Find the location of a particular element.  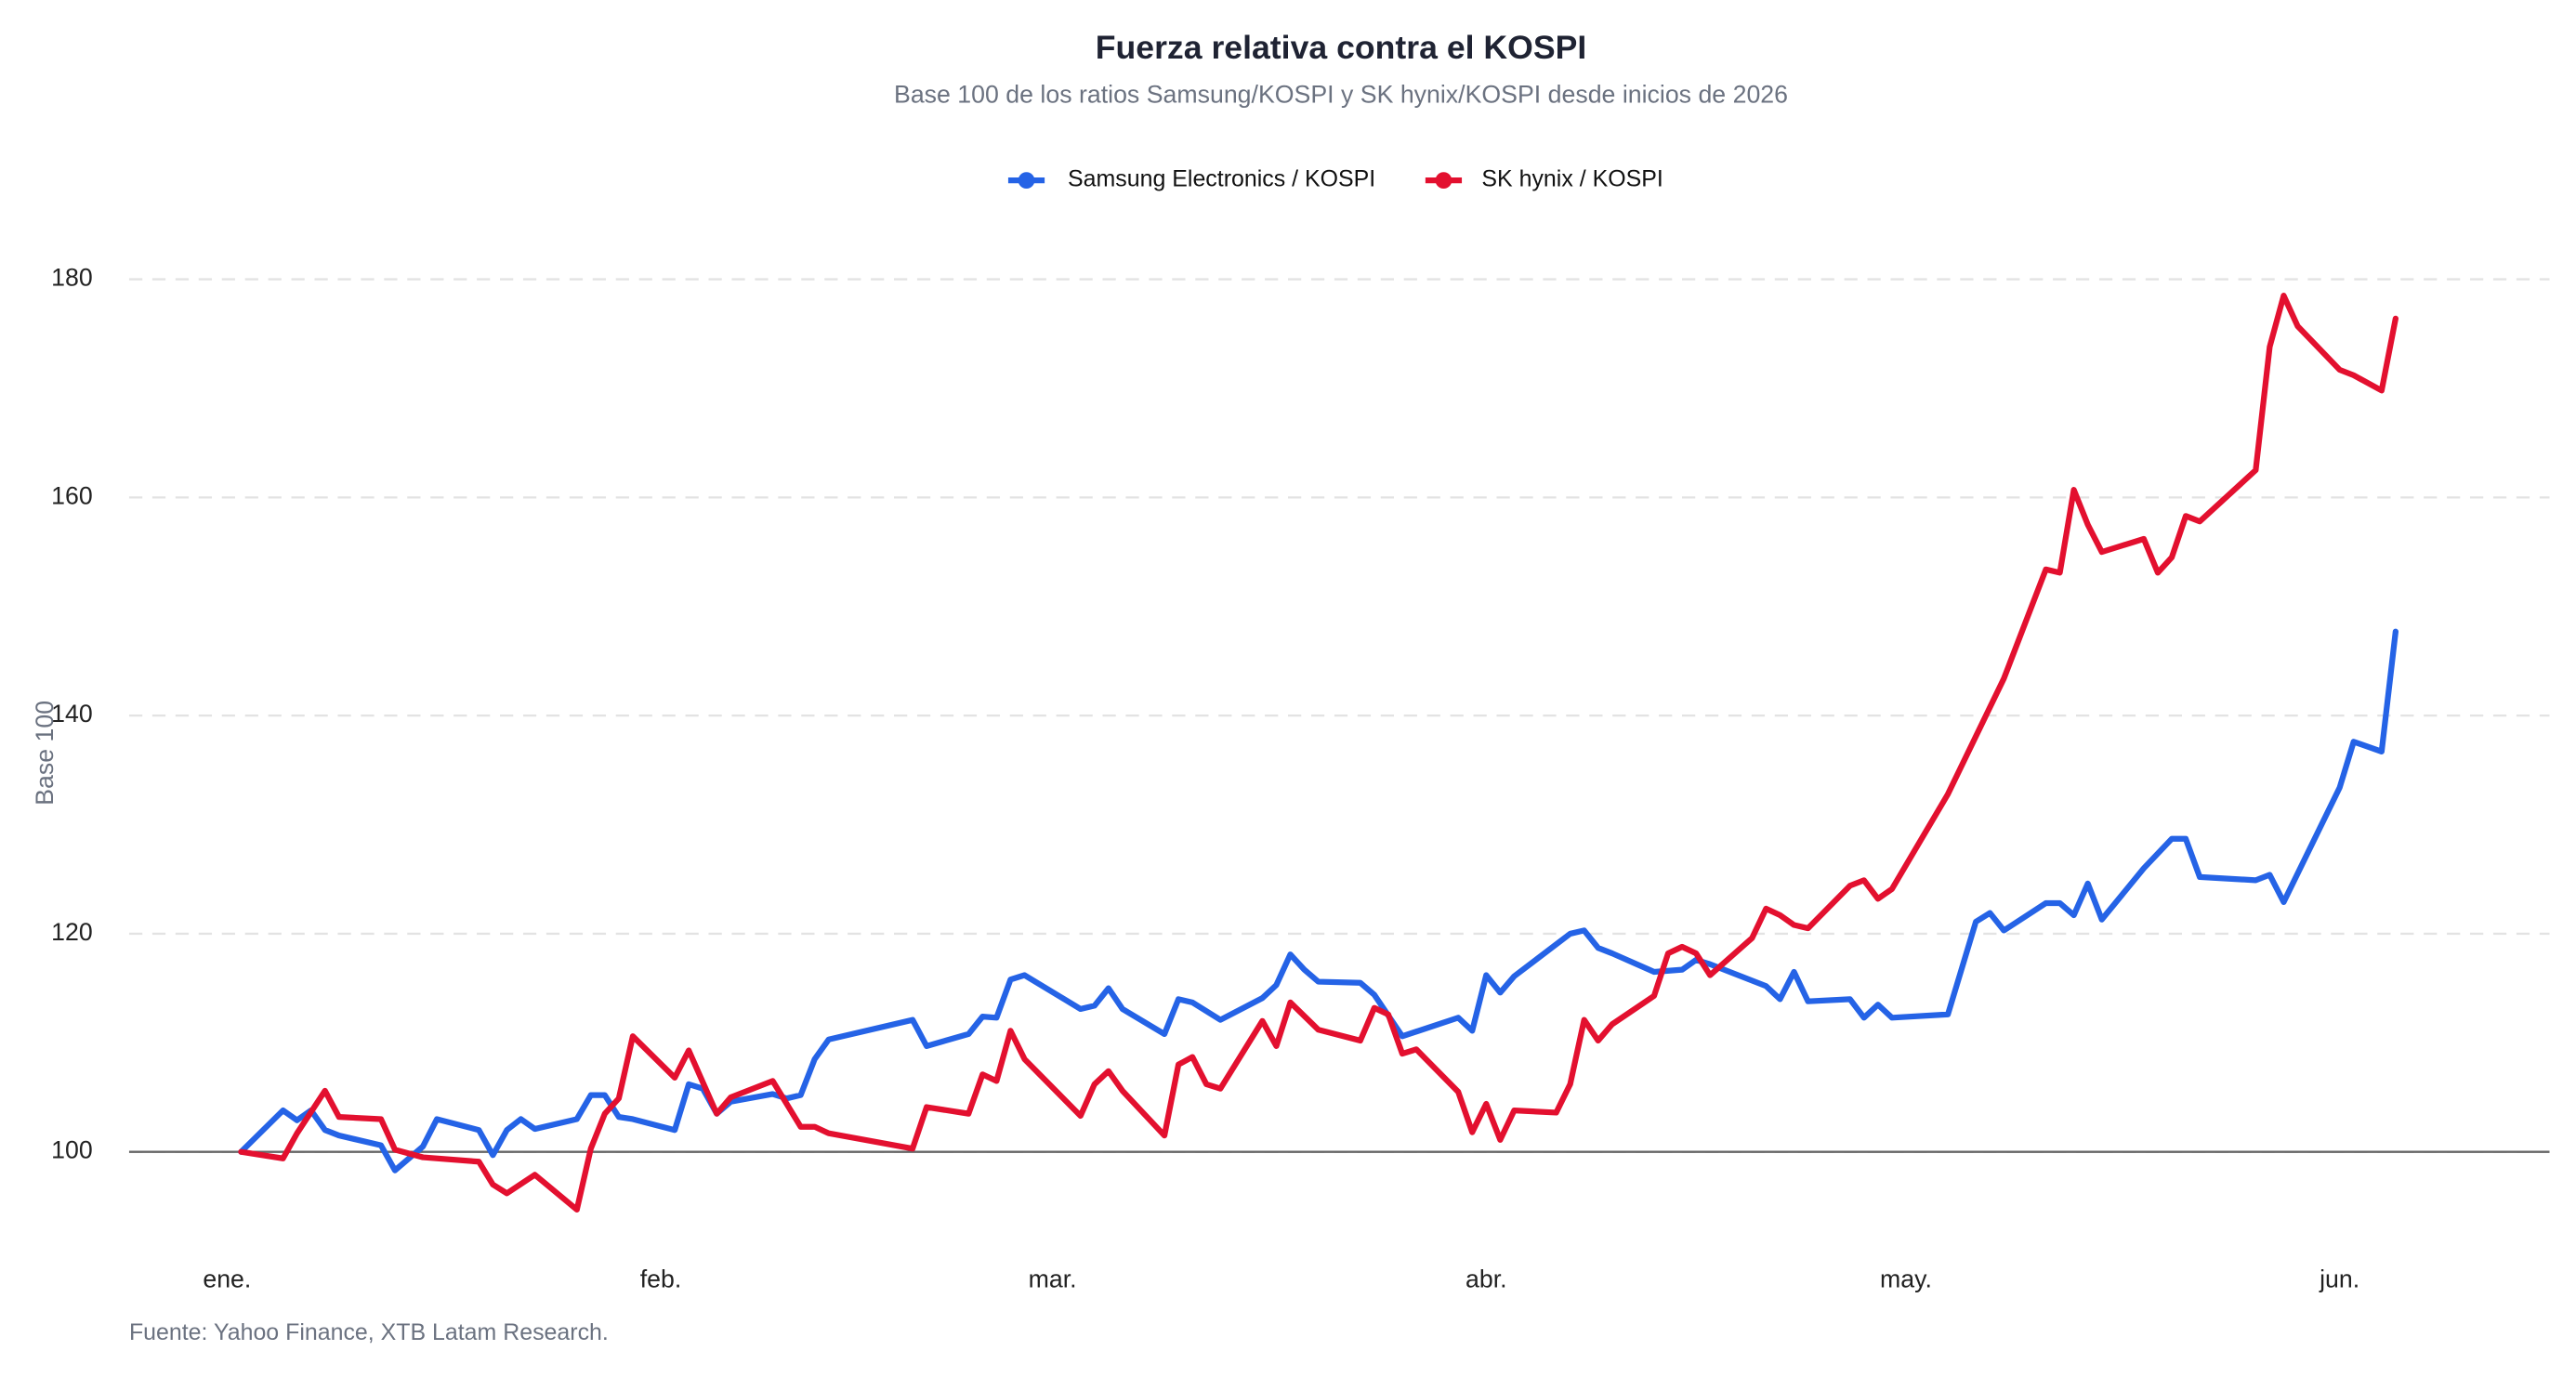

chart-title: Fuerza relativa contra el KOSPI is located at coordinates (1341, 47).